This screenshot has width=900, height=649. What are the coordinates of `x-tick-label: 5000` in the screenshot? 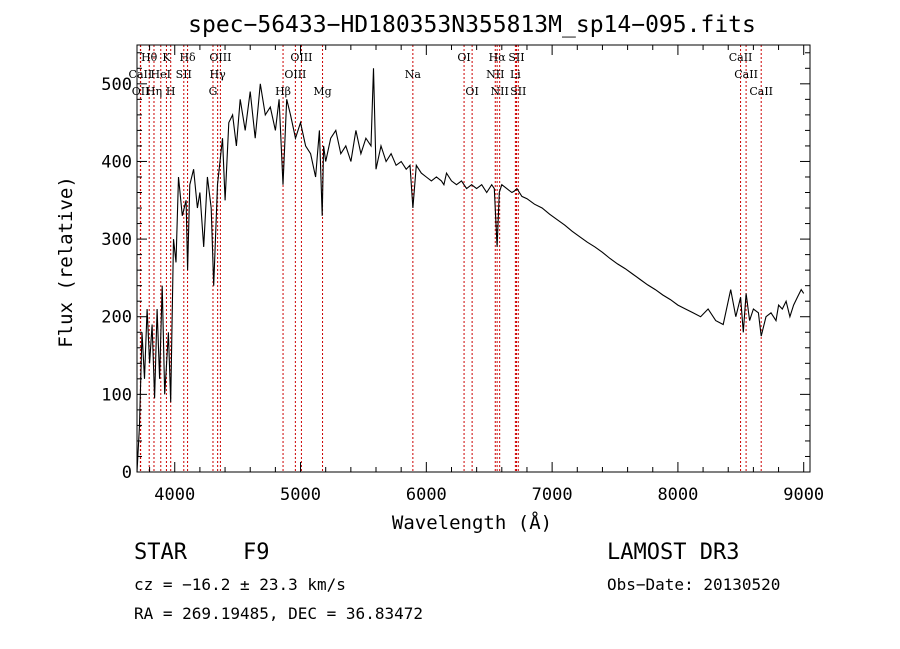 It's located at (300, 495).